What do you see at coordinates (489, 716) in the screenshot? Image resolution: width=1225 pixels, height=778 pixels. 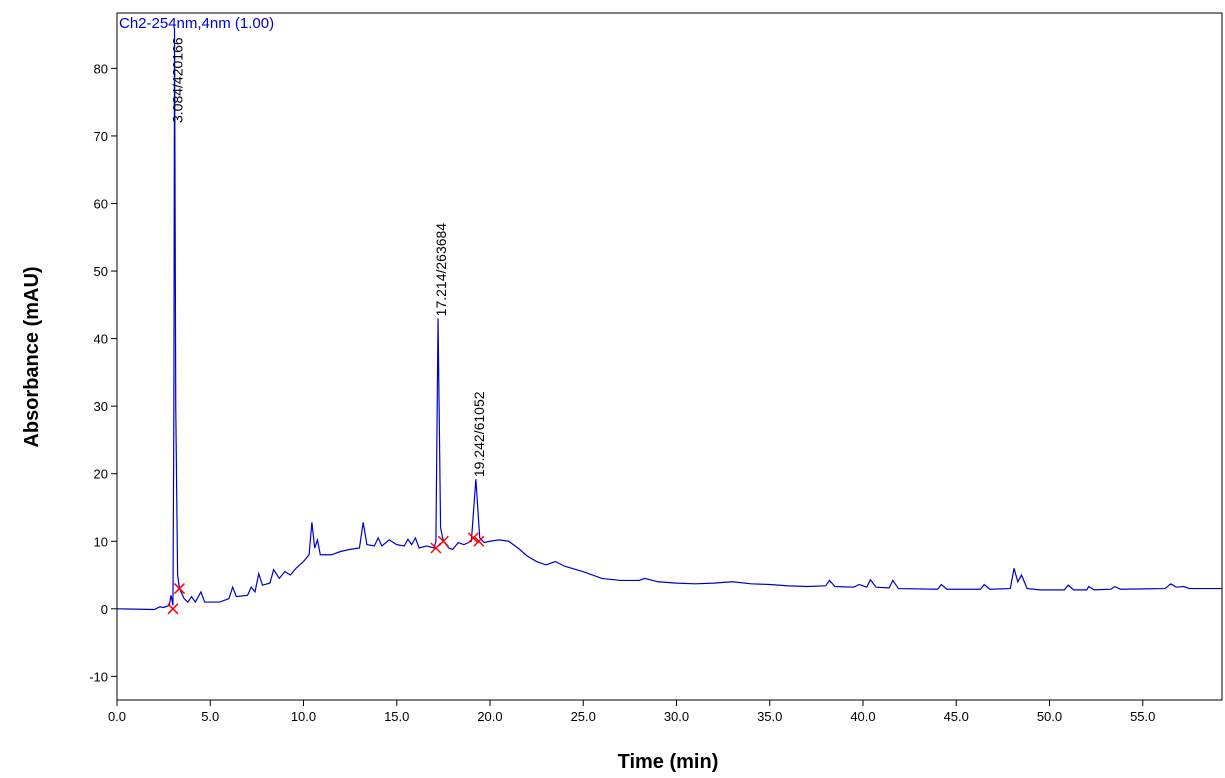 I see `x-tick-label: 20.0` at bounding box center [489, 716].